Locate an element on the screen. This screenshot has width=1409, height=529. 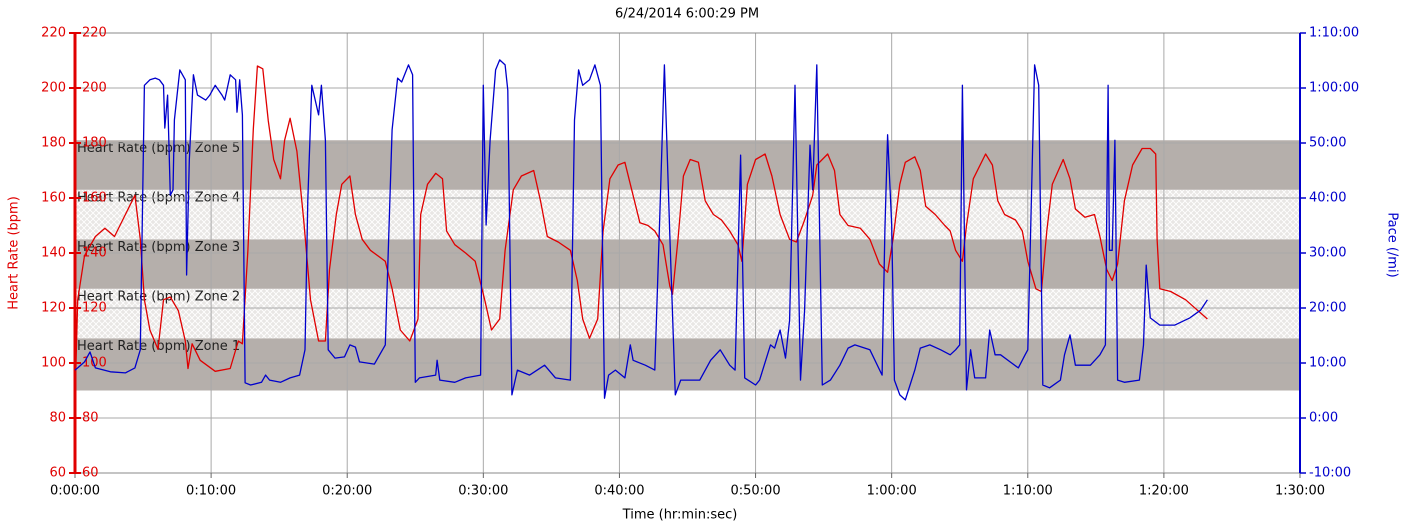
x-tick-label: 1:10:00 is located at coordinates (1028, 491).